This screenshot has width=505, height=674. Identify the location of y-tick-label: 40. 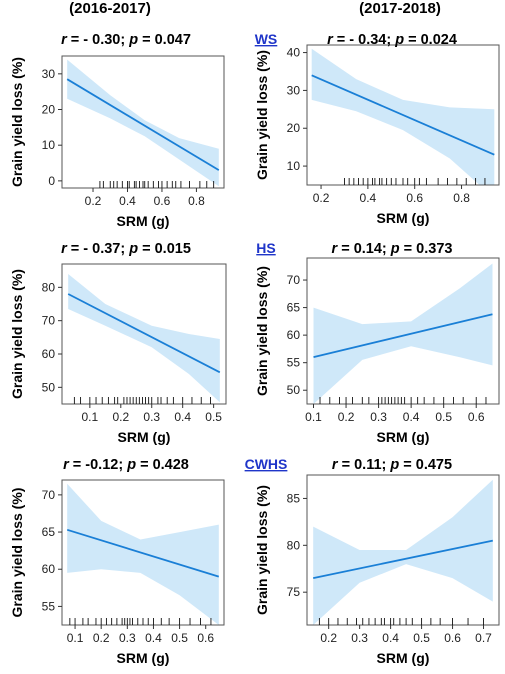
(294, 53).